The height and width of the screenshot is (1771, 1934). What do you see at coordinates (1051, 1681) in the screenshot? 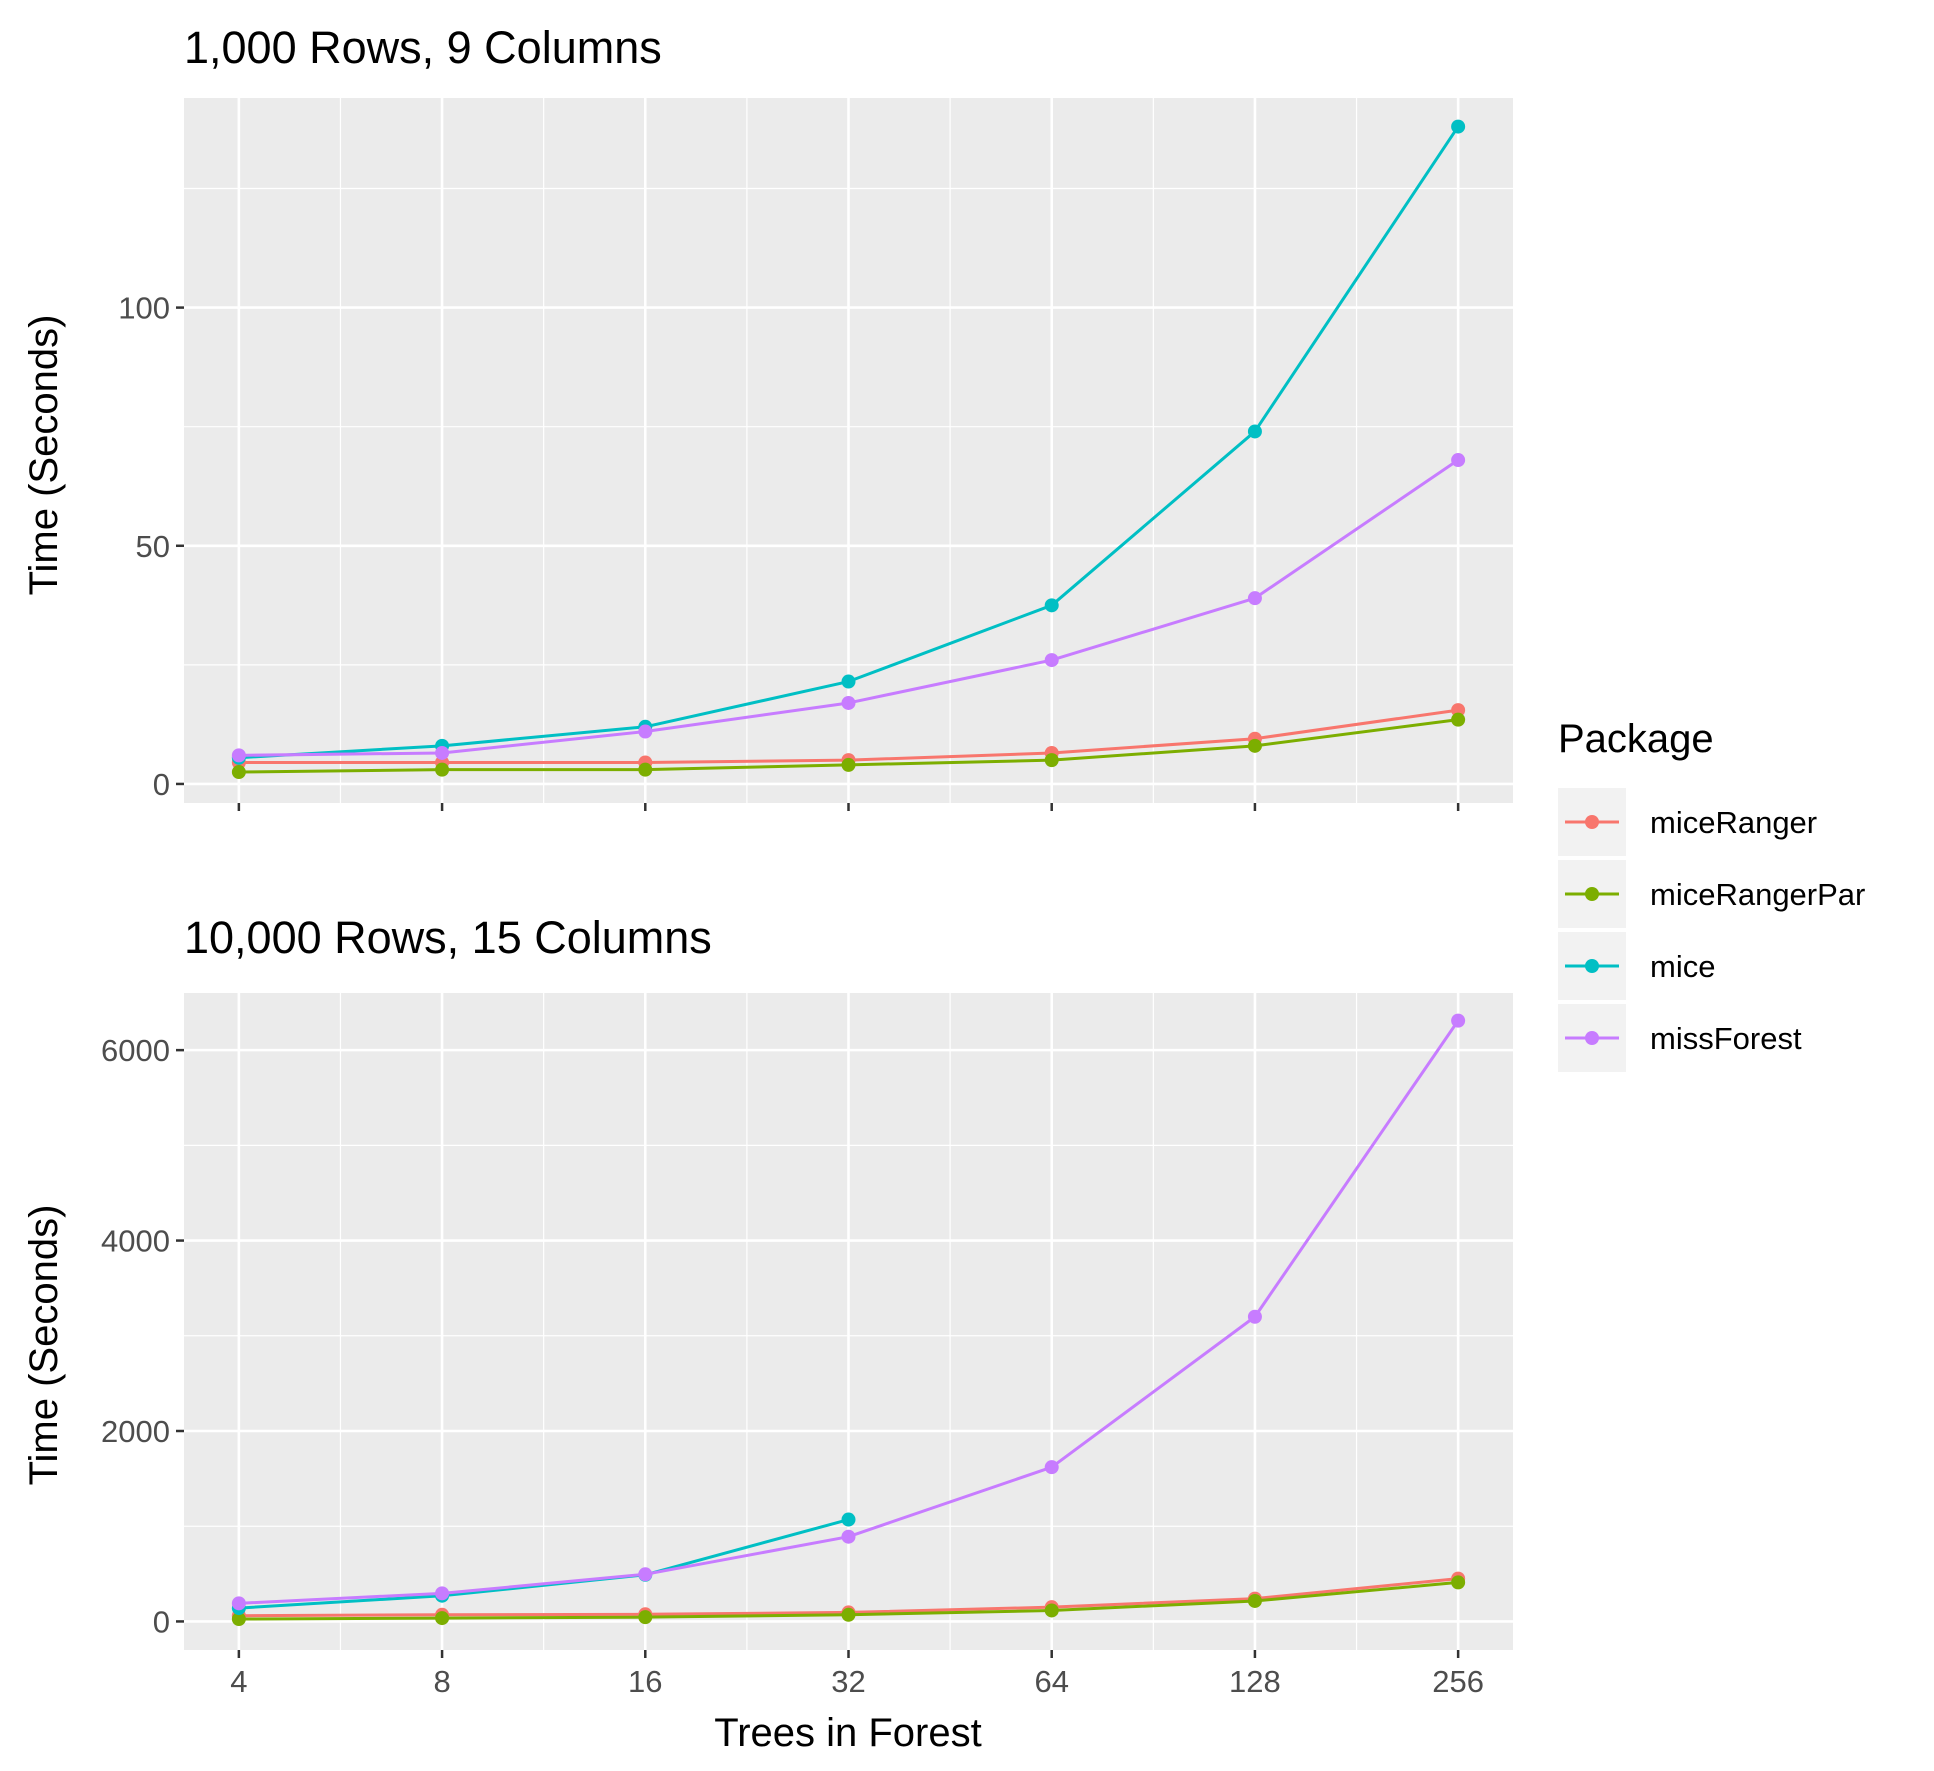
I see `x-tick-label: 64` at bounding box center [1051, 1681].